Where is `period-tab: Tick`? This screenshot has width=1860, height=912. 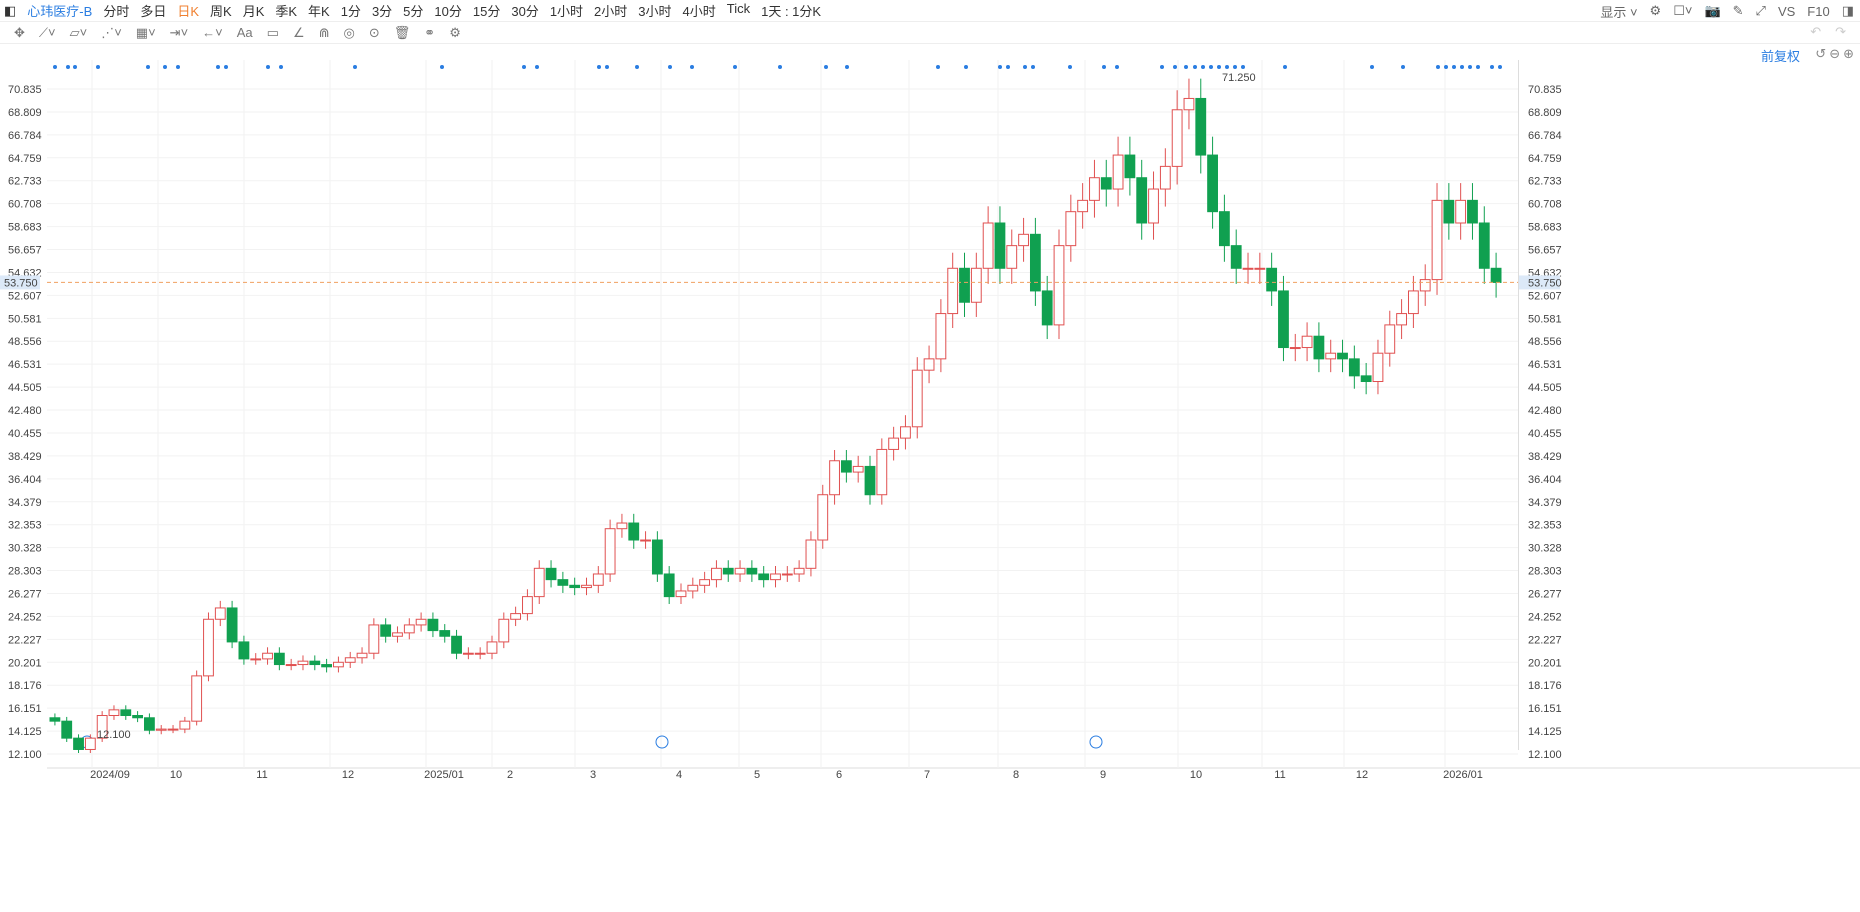 period-tab: Tick is located at coordinates (738, 8).